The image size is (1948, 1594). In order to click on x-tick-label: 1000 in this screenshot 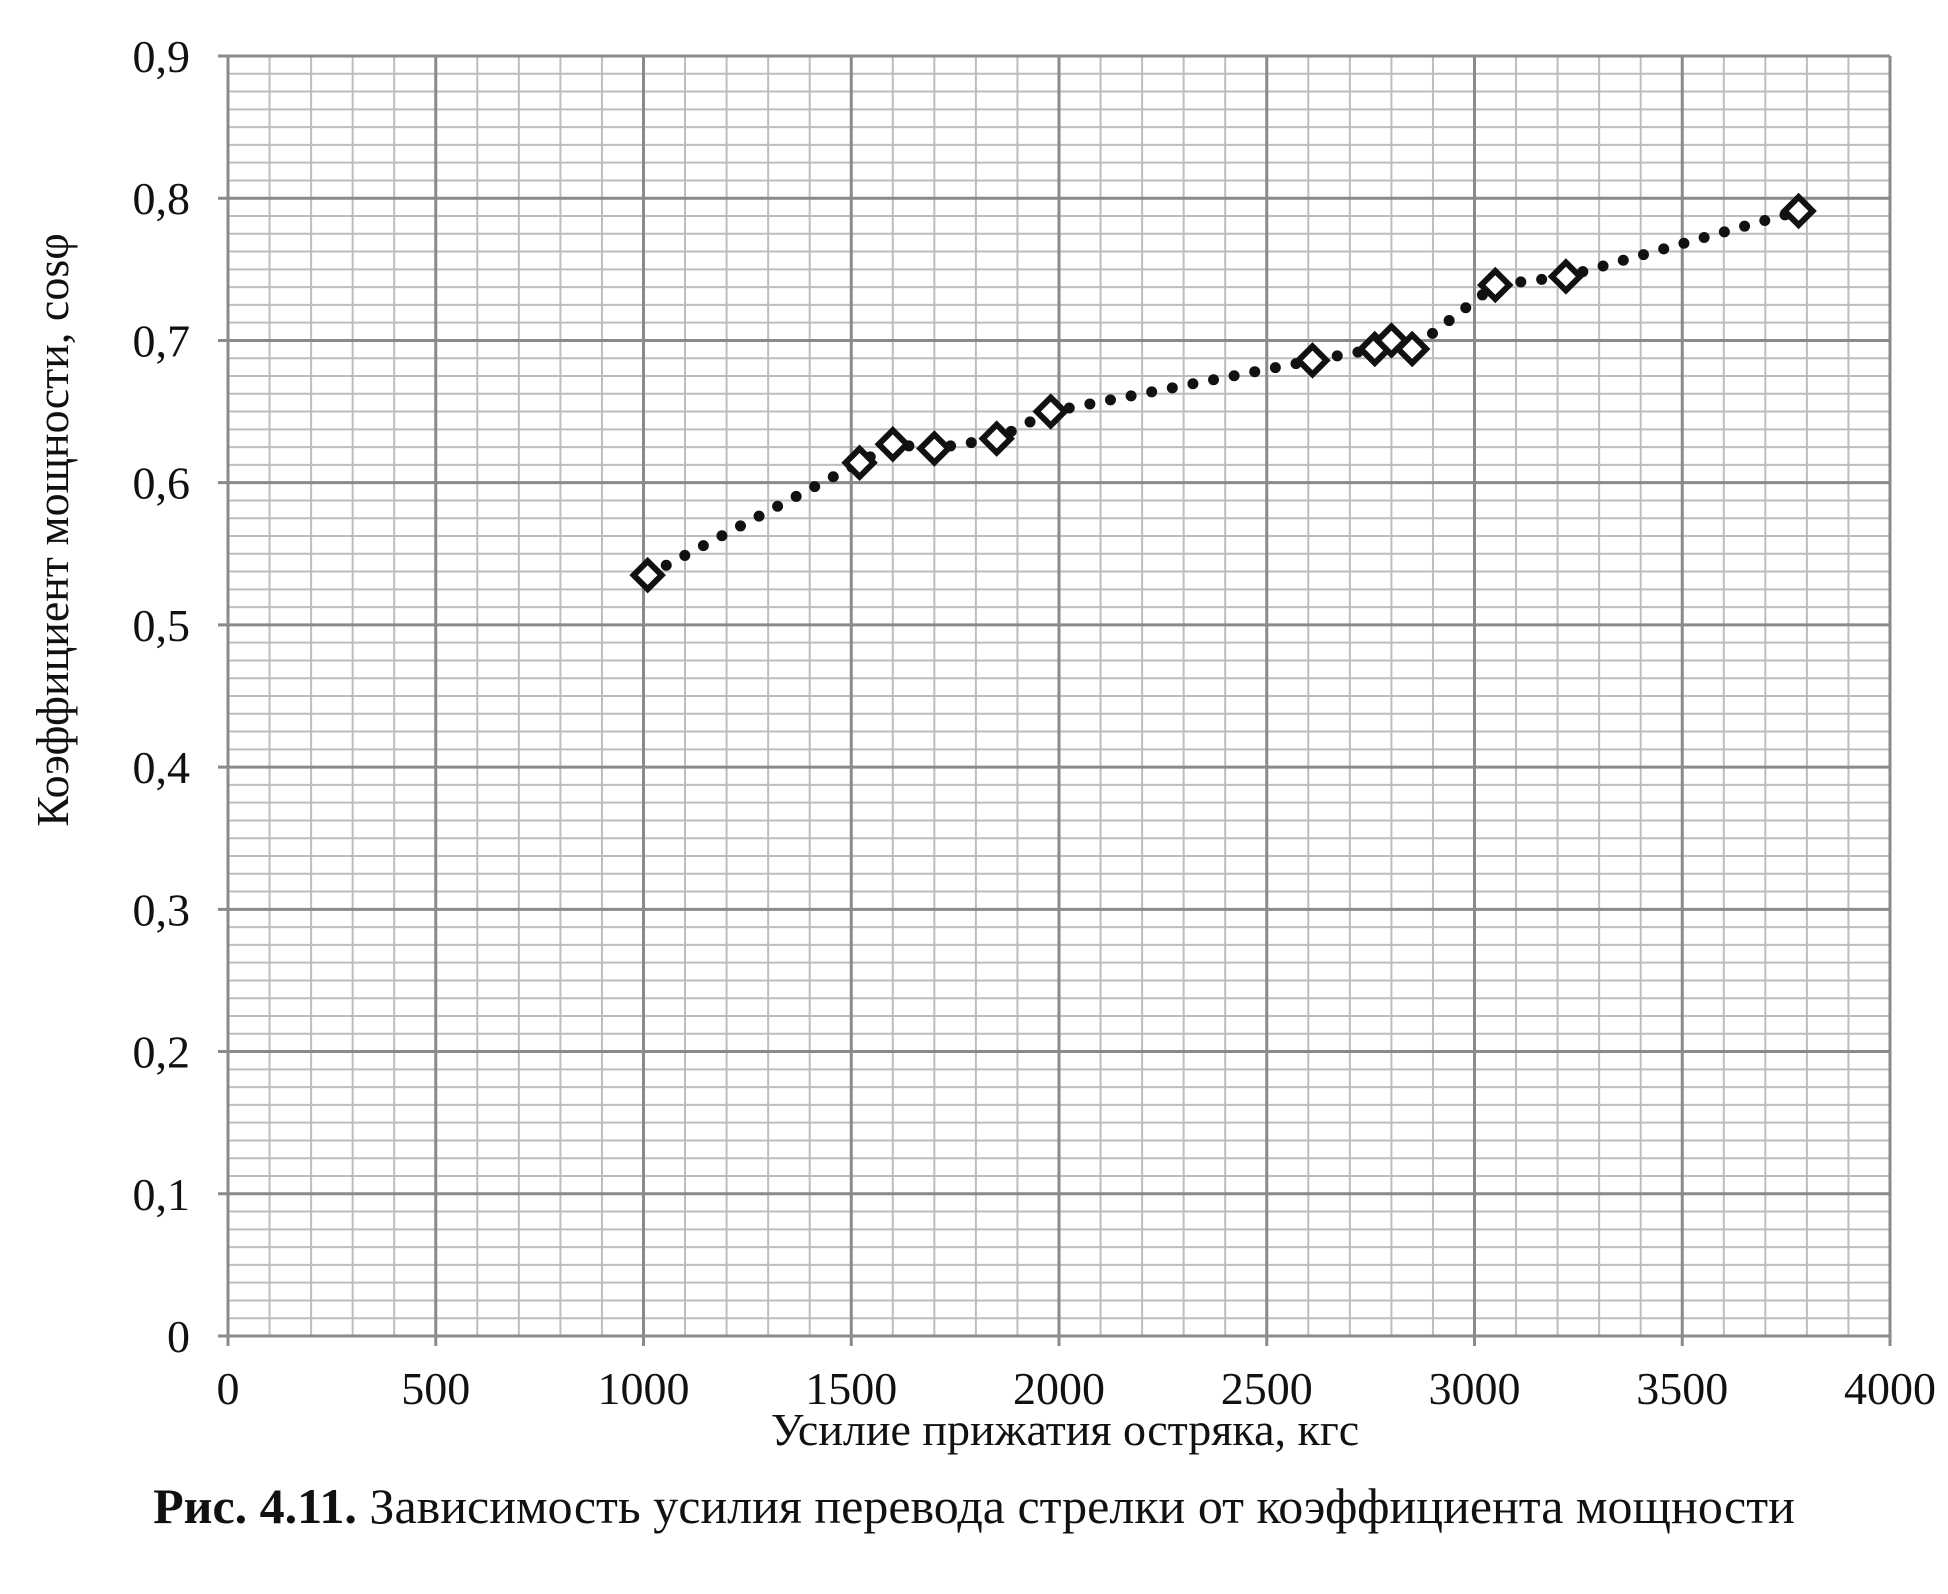, I will do `click(644, 1388)`.